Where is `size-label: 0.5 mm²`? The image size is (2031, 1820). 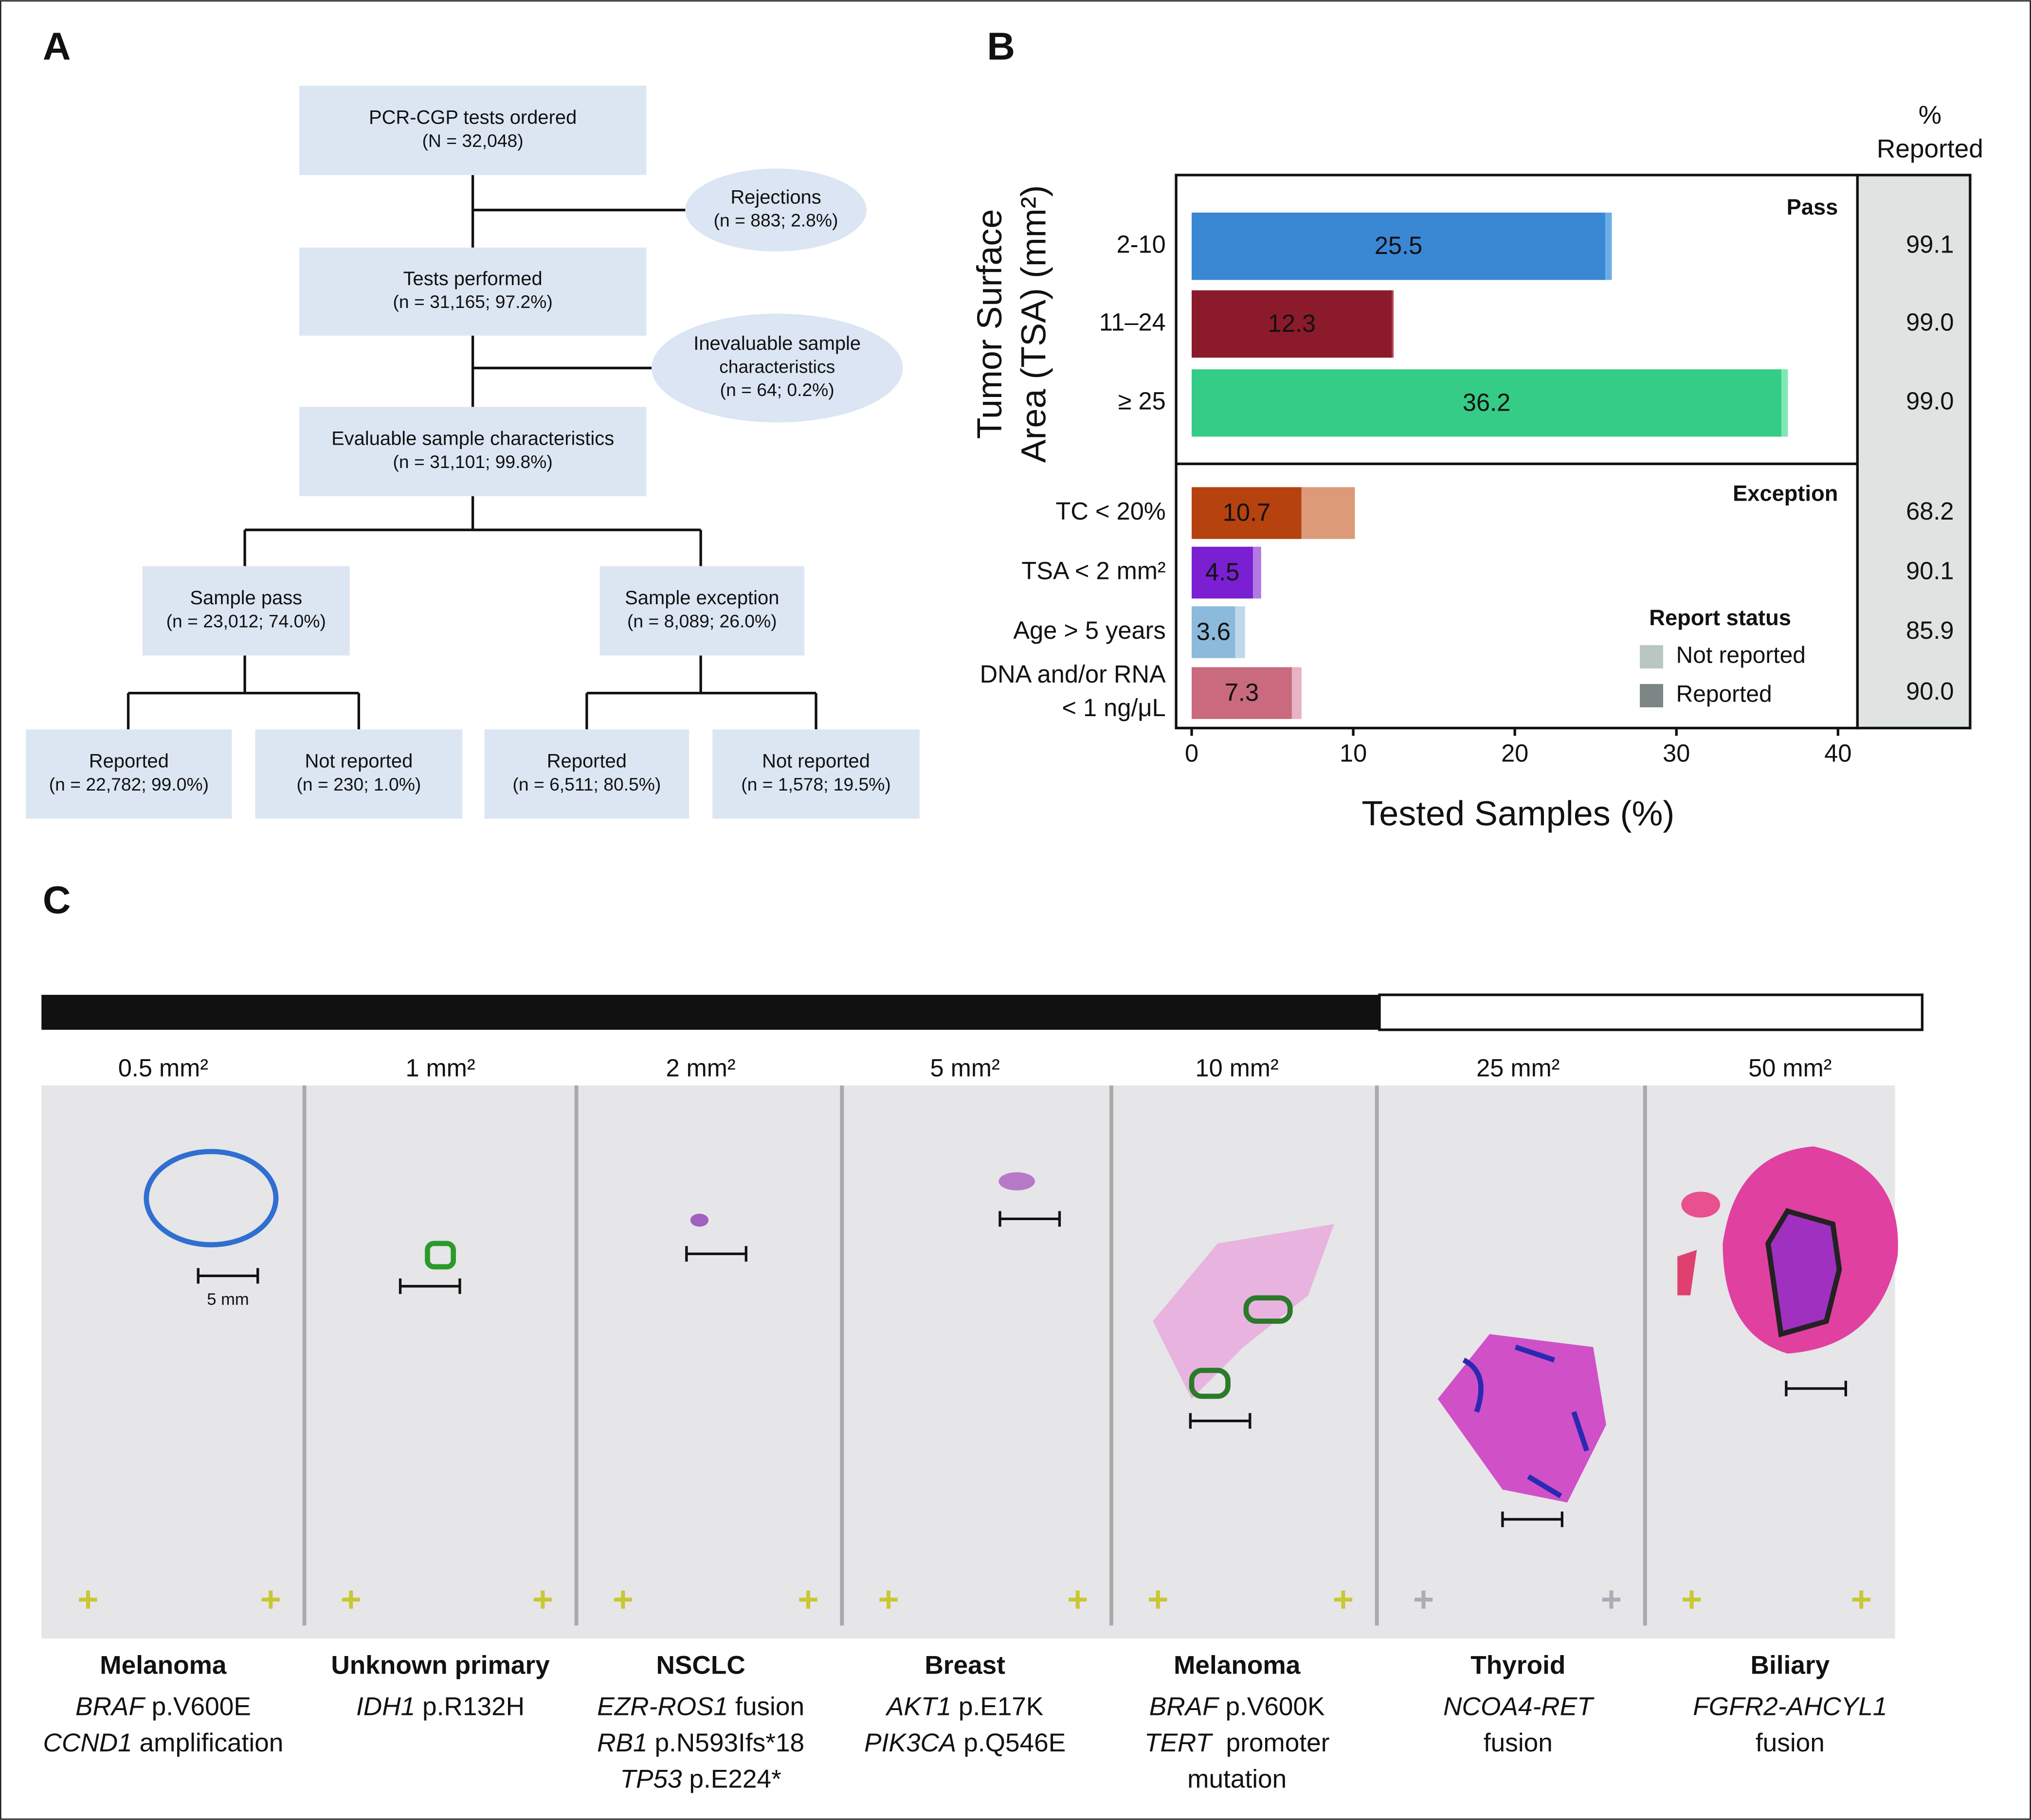
size-label: 0.5 mm² is located at coordinates (163, 1068).